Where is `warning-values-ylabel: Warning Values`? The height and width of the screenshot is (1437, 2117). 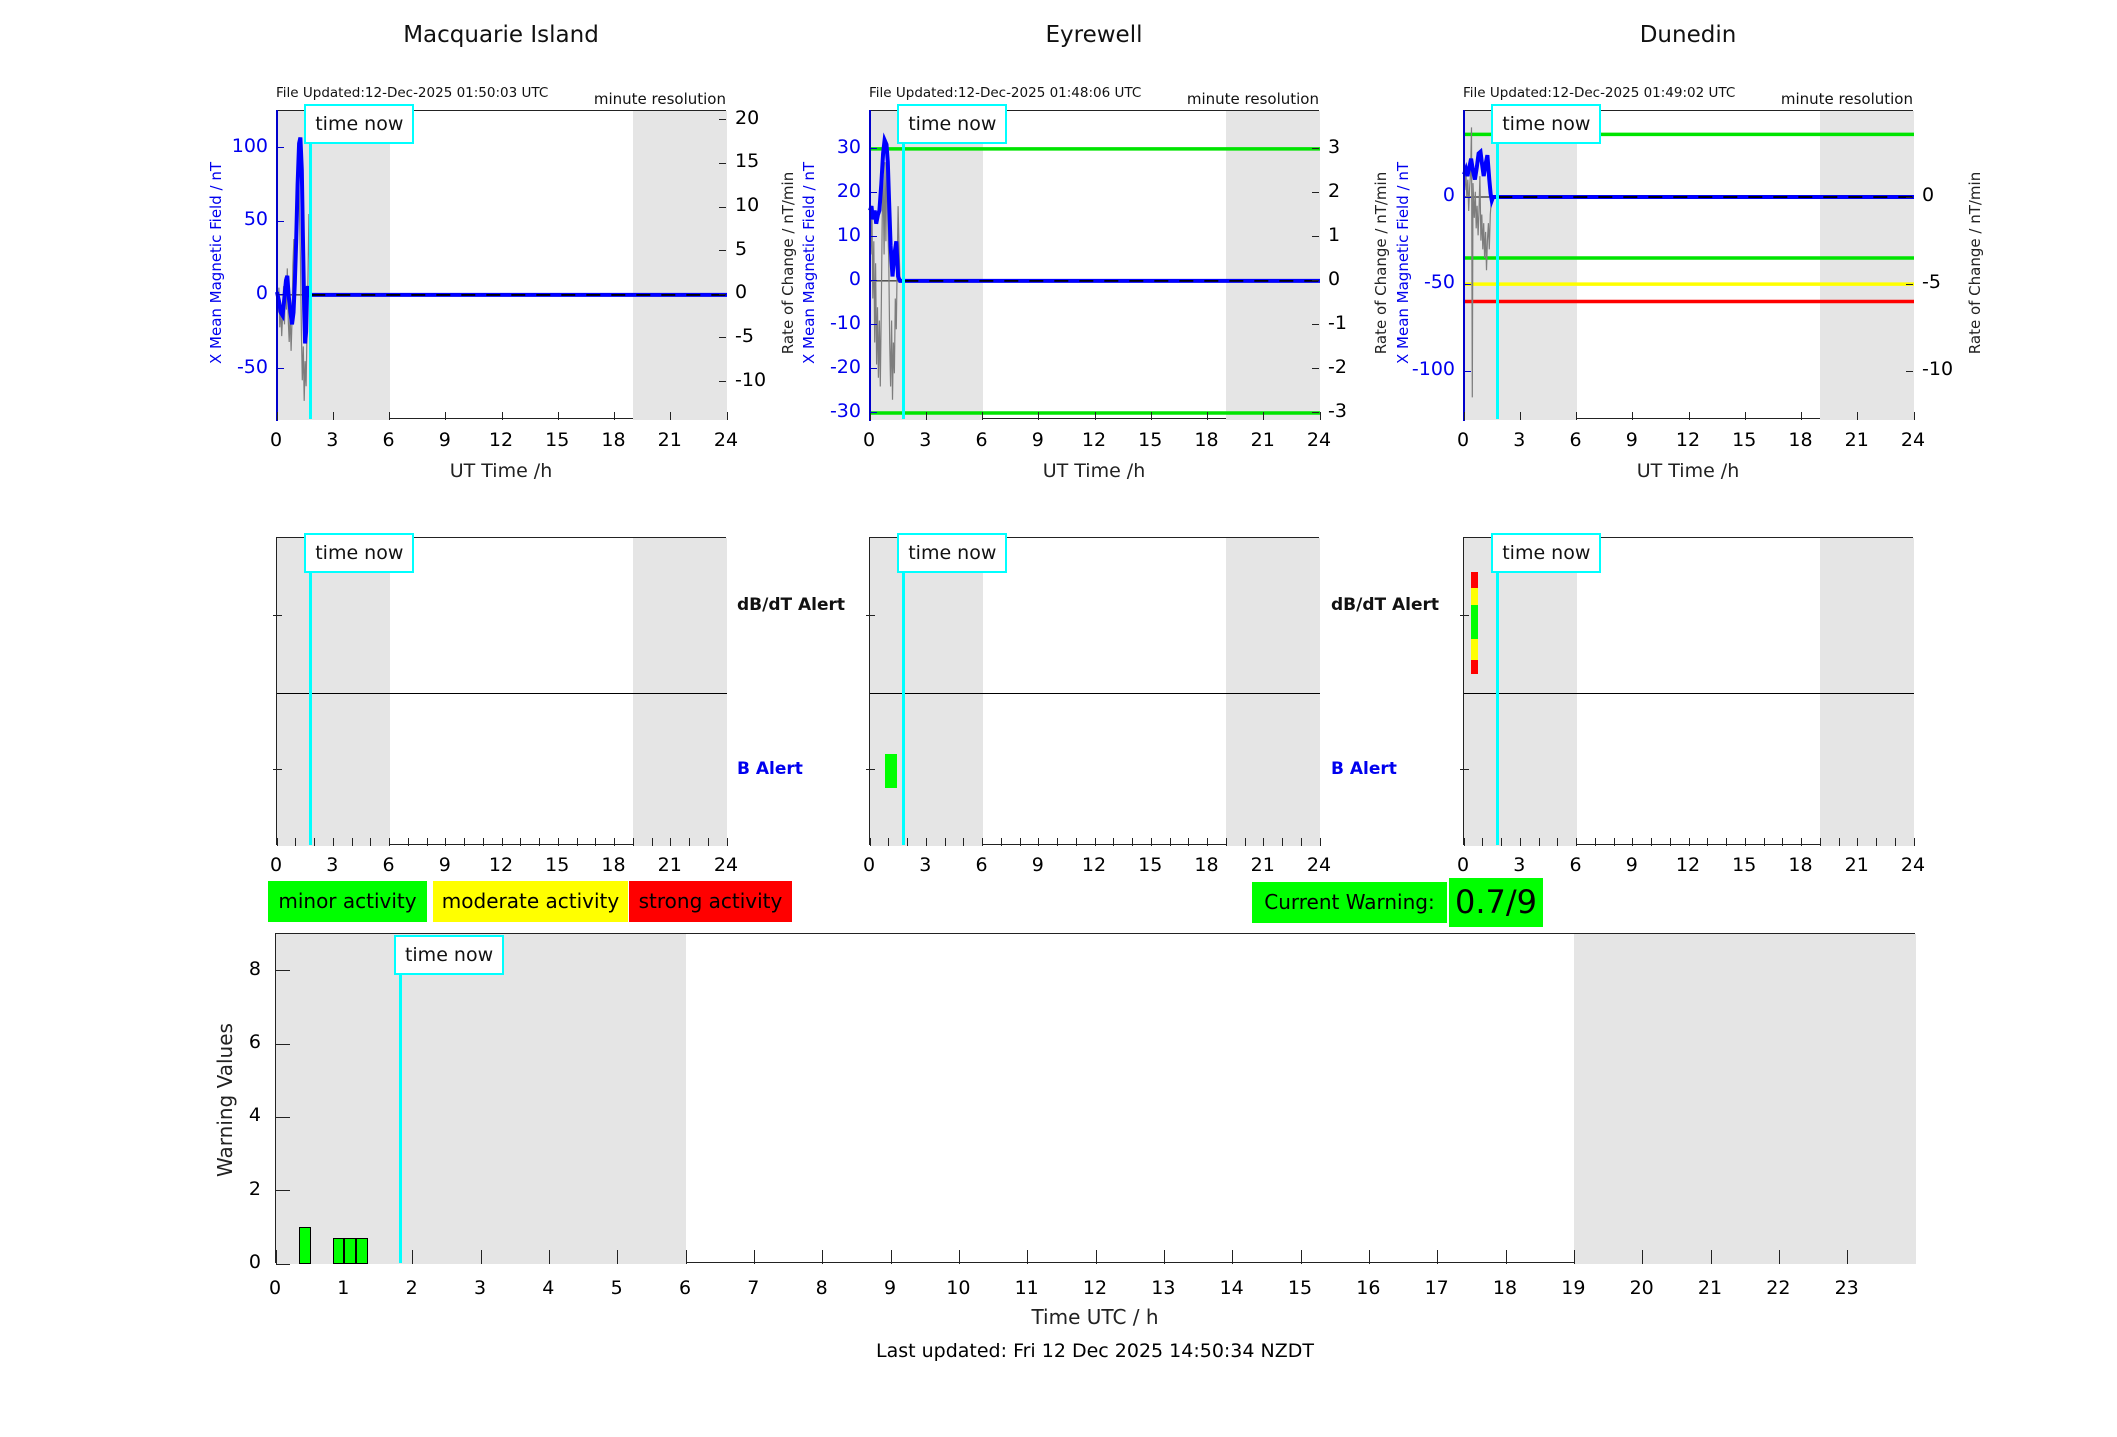
warning-values-ylabel: Warning Values is located at coordinates (225, 1100).